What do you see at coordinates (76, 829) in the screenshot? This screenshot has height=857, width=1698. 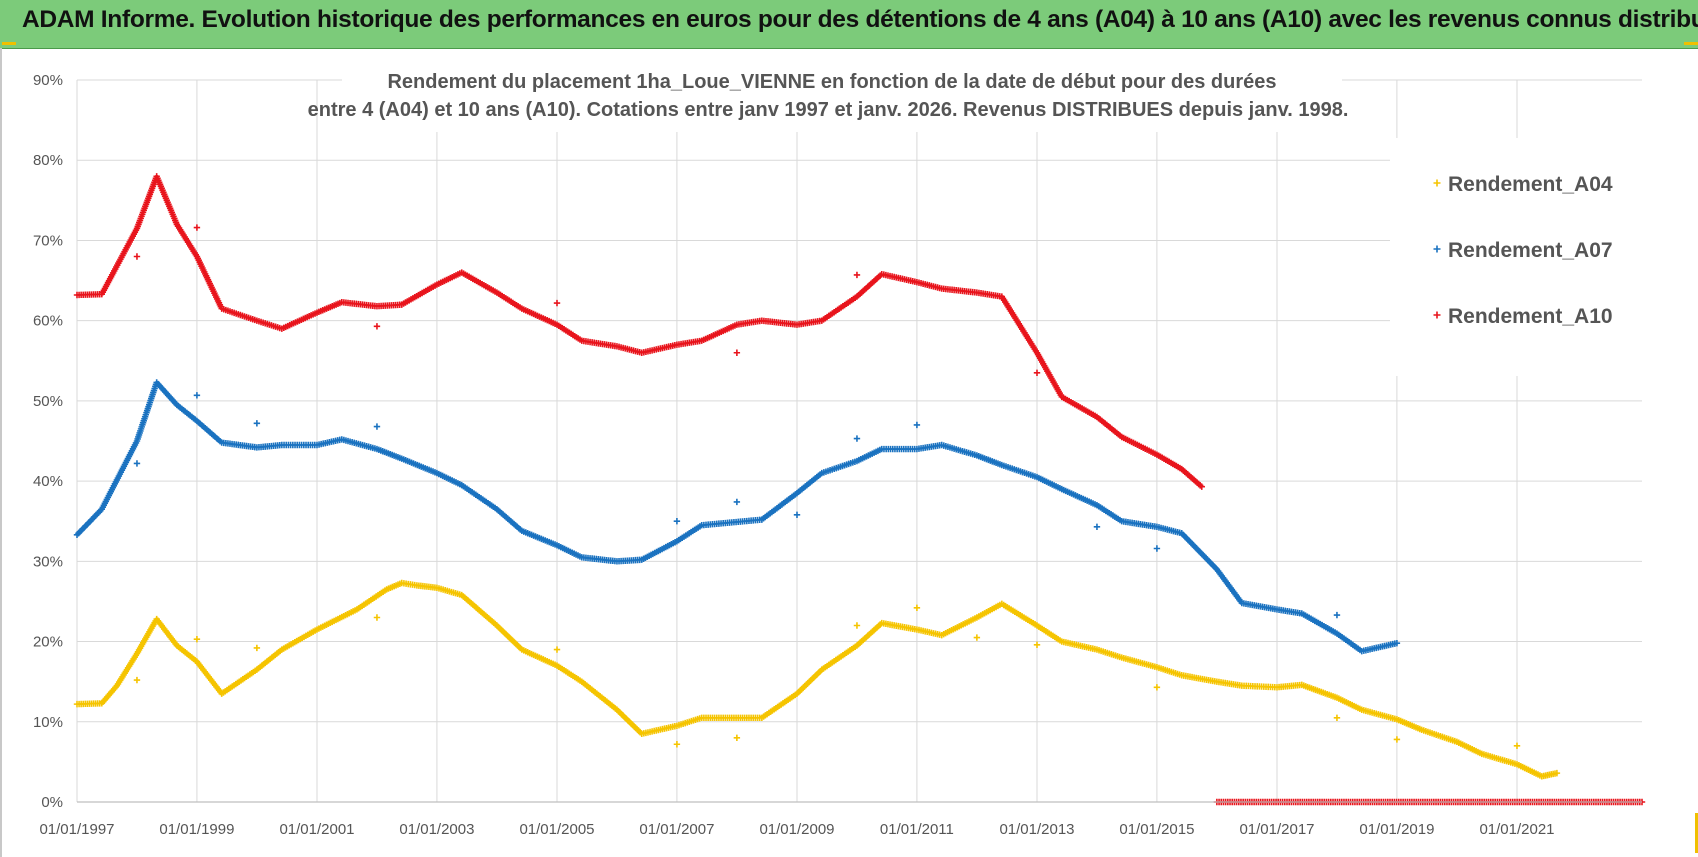 I see `x-tick-label: 01/01/1997` at bounding box center [76, 829].